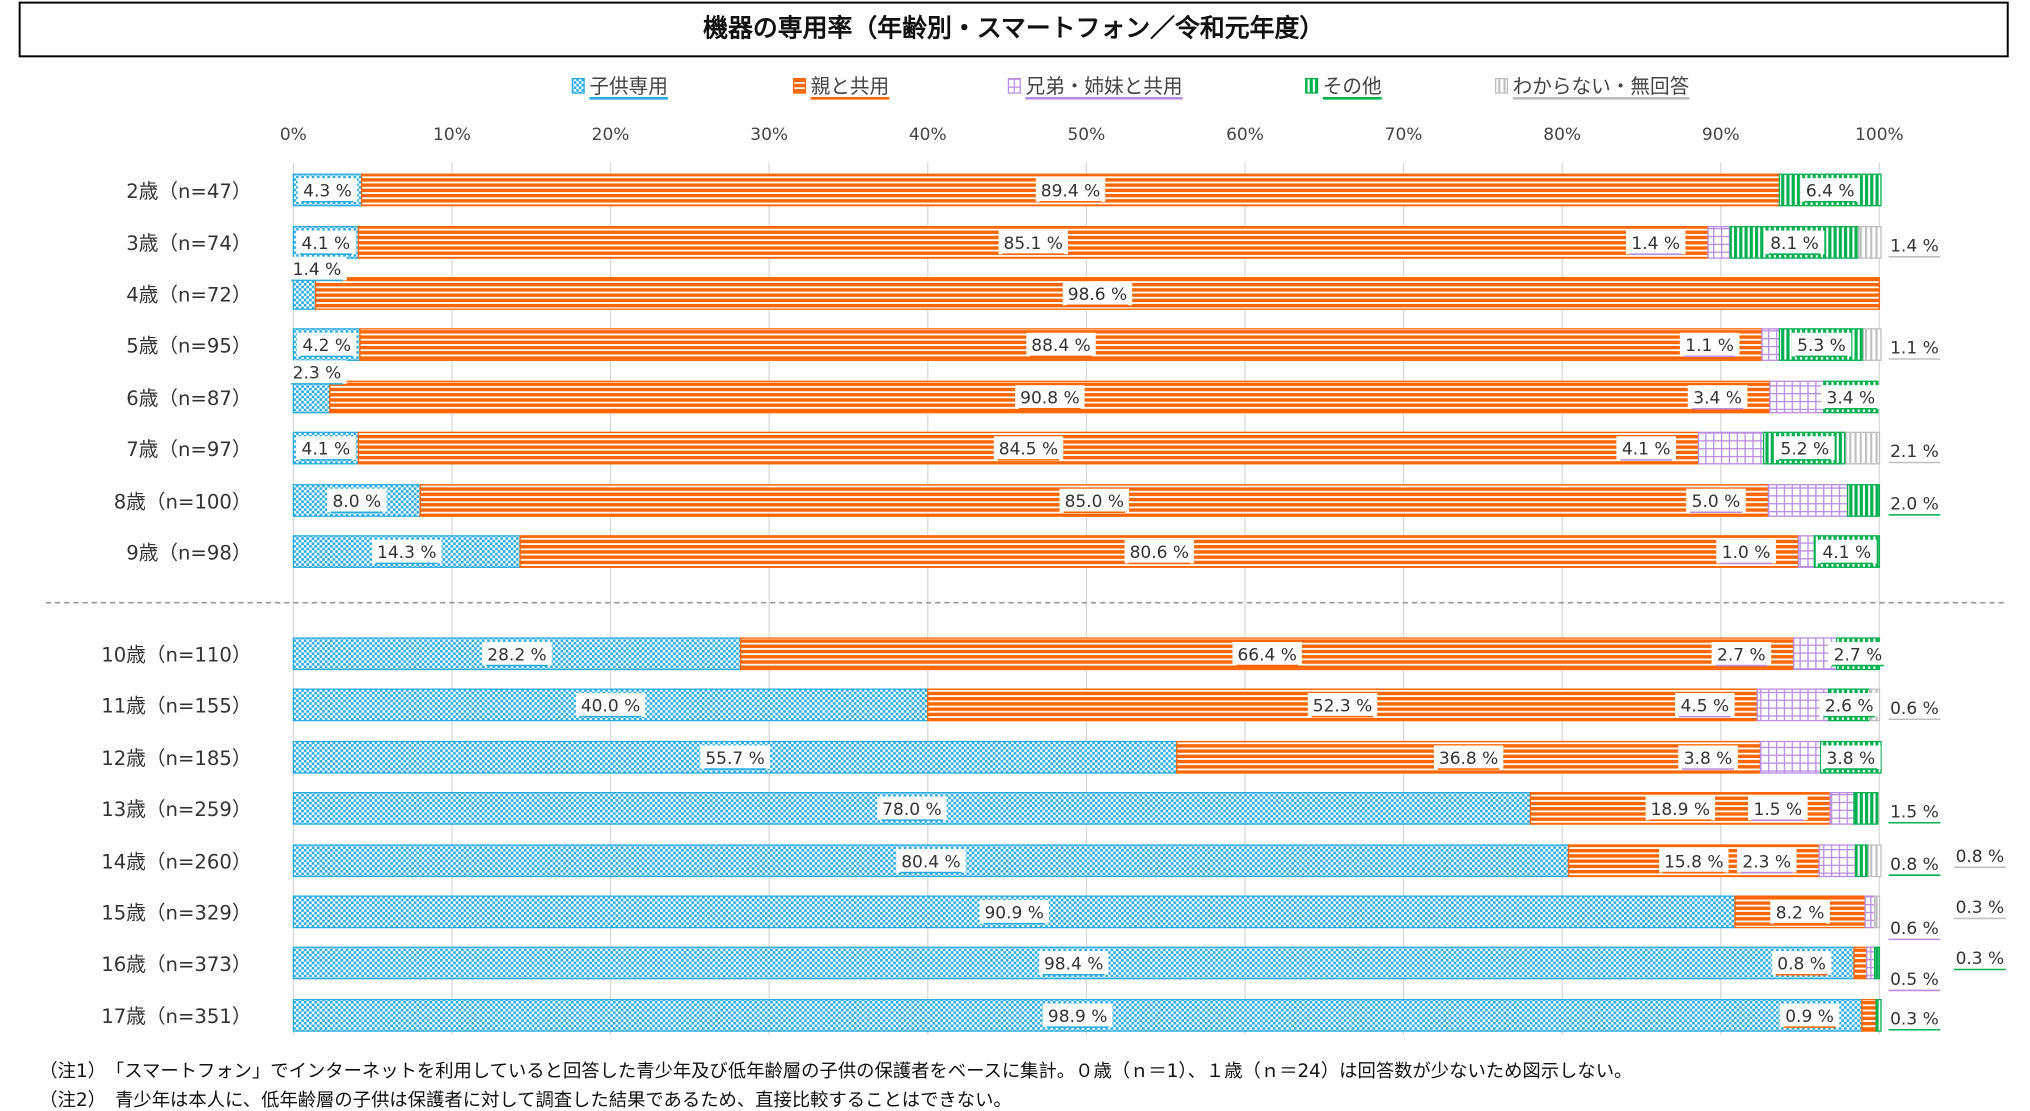  I want to click on data-label: 80.4 %, so click(930, 862).